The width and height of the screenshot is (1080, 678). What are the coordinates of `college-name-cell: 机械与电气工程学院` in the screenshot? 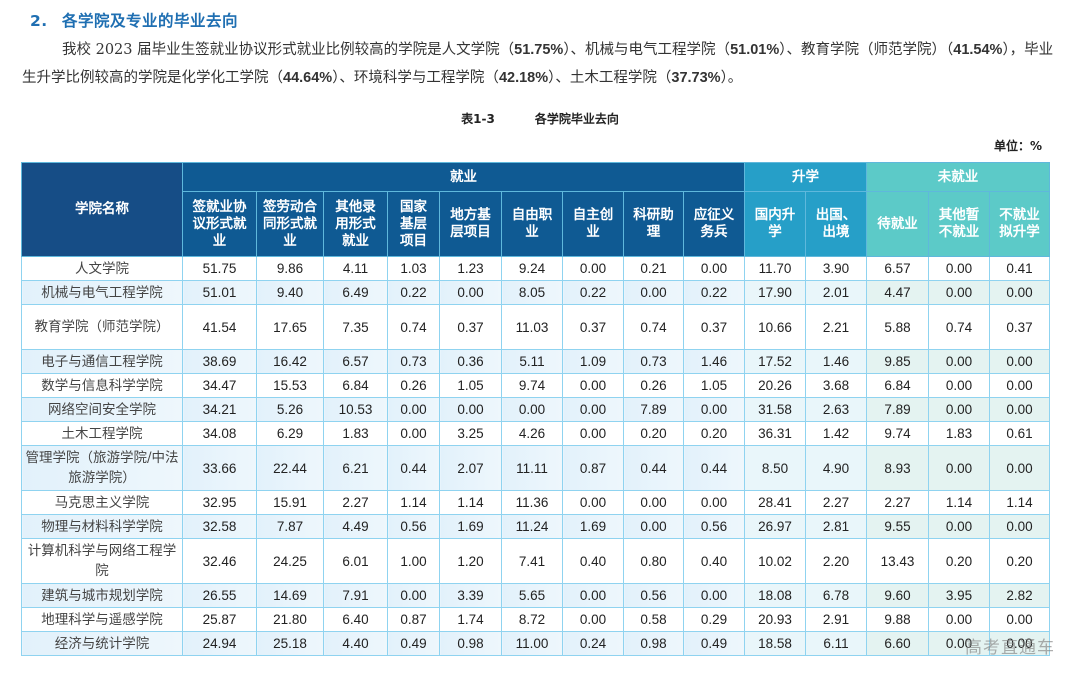 It's located at (102, 292).